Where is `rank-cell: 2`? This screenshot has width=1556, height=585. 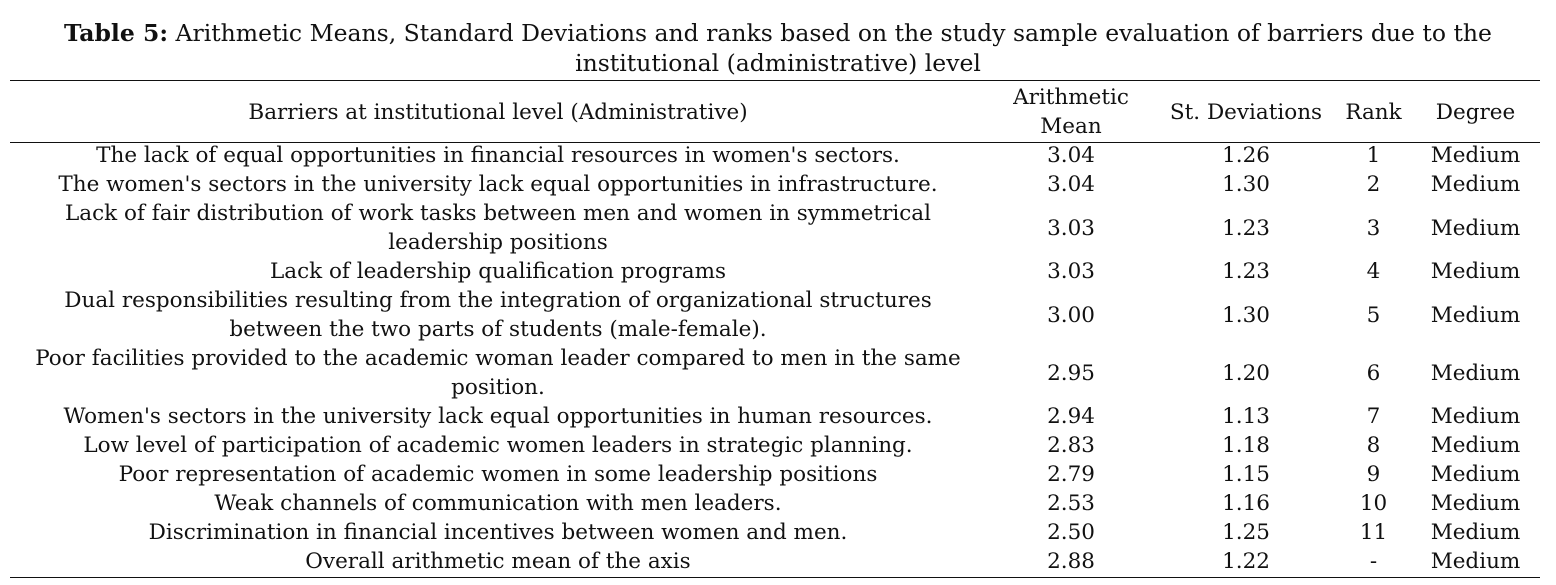 rank-cell: 2 is located at coordinates (1373, 184).